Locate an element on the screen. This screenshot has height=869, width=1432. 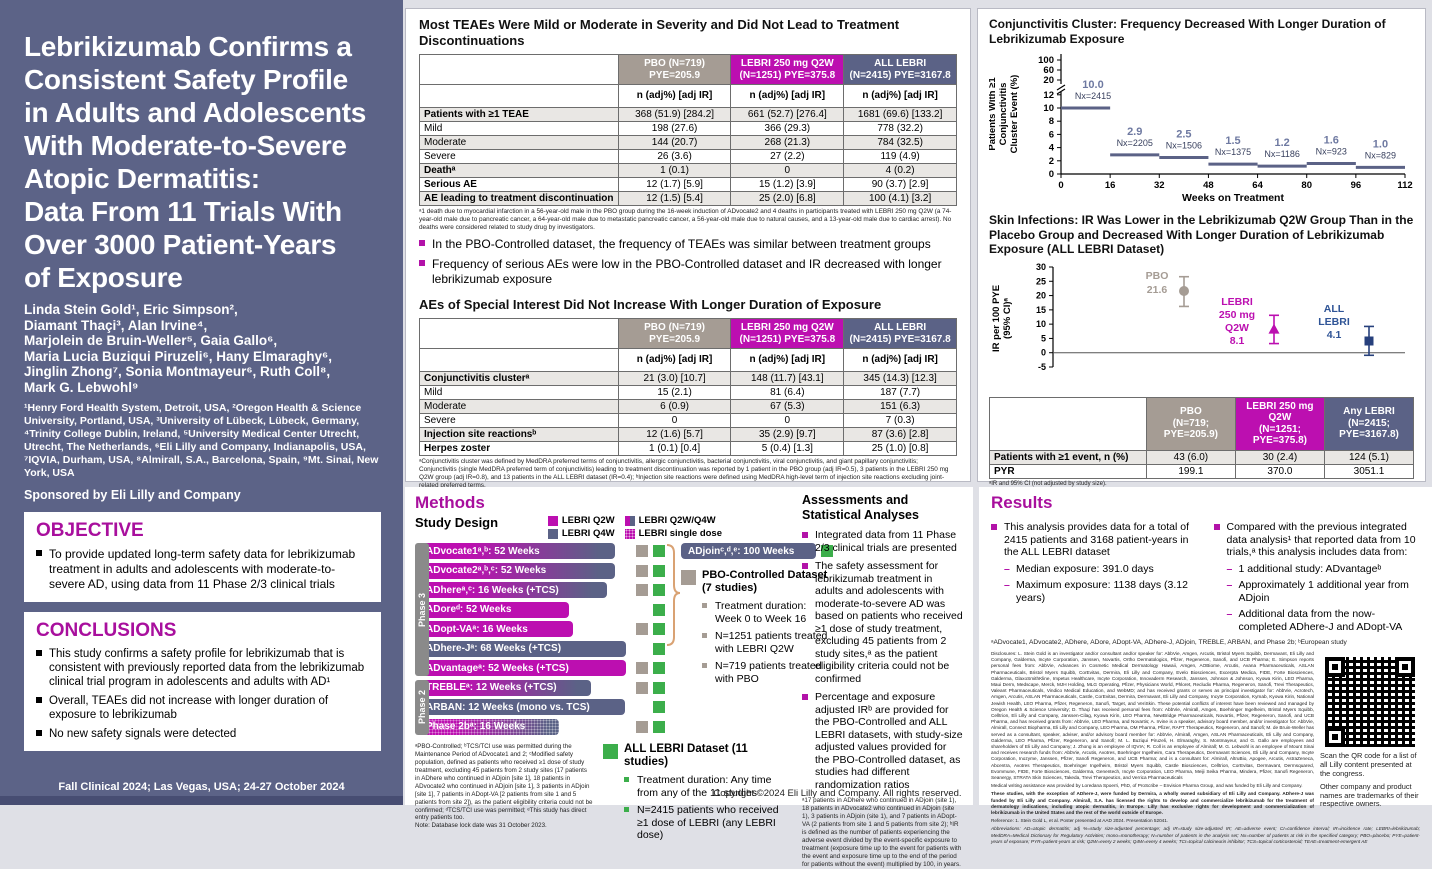
bullet-item: Treatment duration: Week 0 to Week 16 is located at coordinates (767, 612).